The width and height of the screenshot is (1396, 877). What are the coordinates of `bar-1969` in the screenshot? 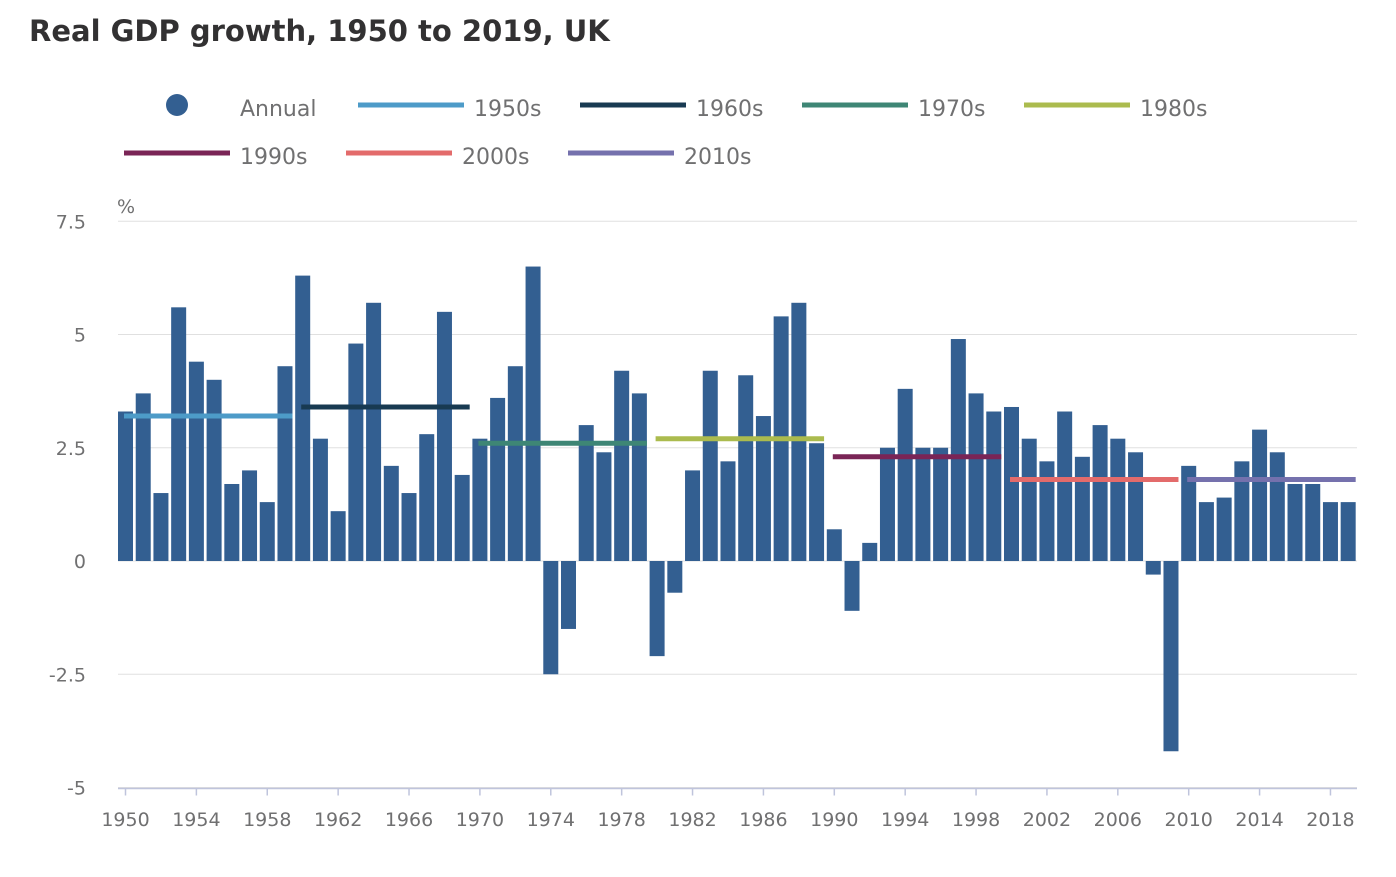 It's located at (462, 517).